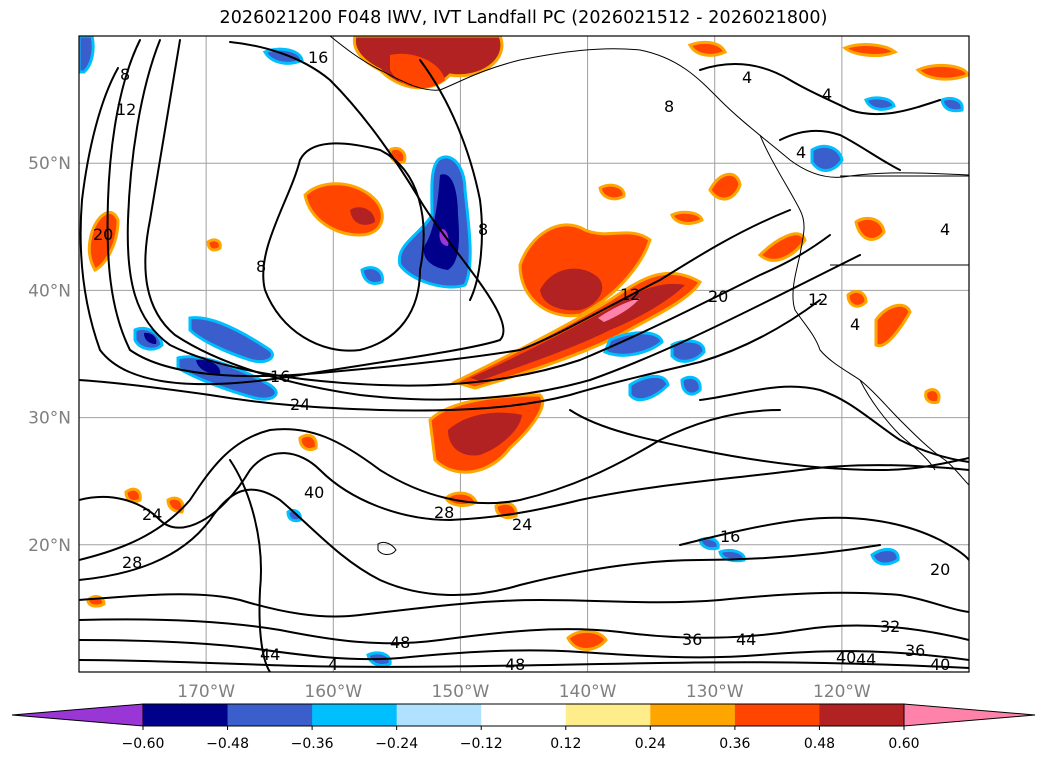 The image size is (1047, 765). What do you see at coordinates (890, 626) in the screenshot?
I see `clabel-32-a: 32` at bounding box center [890, 626].